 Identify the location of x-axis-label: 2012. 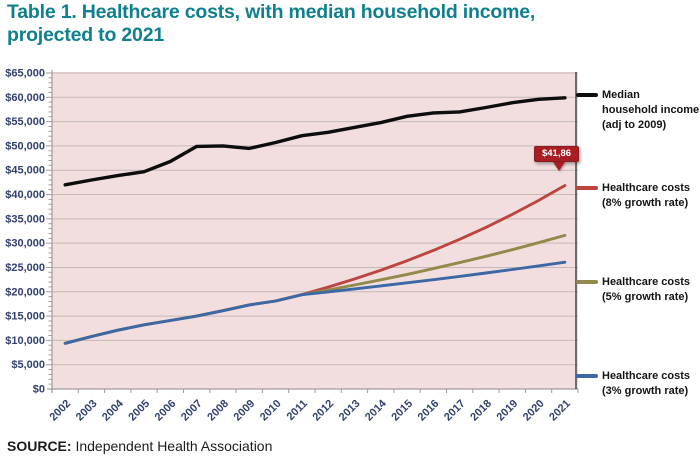
(323, 411).